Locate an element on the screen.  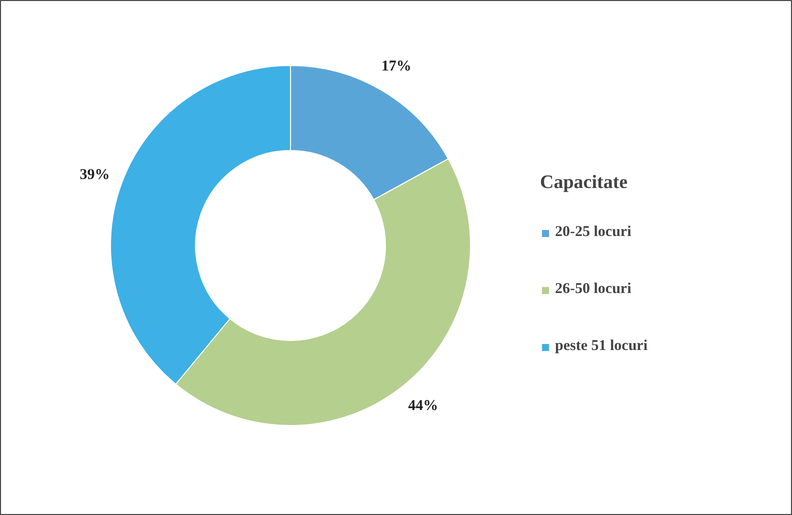
data-label: 44% is located at coordinates (423, 406).